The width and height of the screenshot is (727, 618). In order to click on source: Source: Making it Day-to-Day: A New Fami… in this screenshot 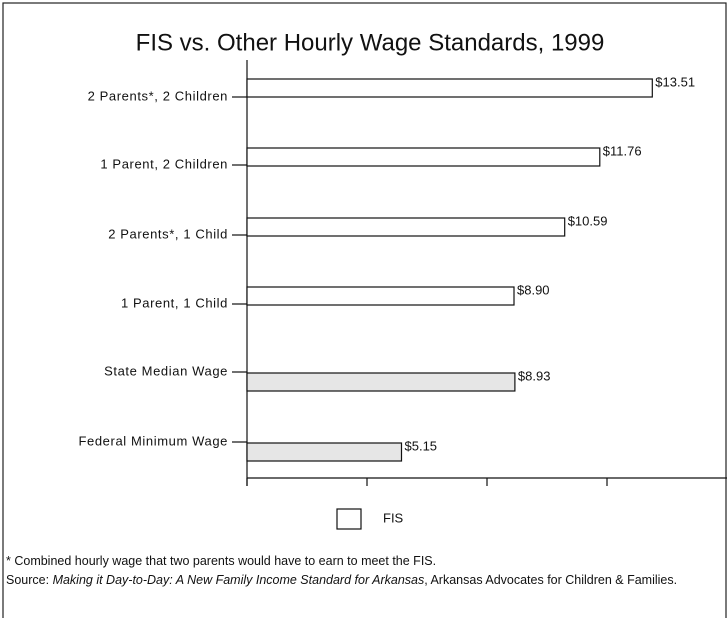, I will do `click(363, 580)`.